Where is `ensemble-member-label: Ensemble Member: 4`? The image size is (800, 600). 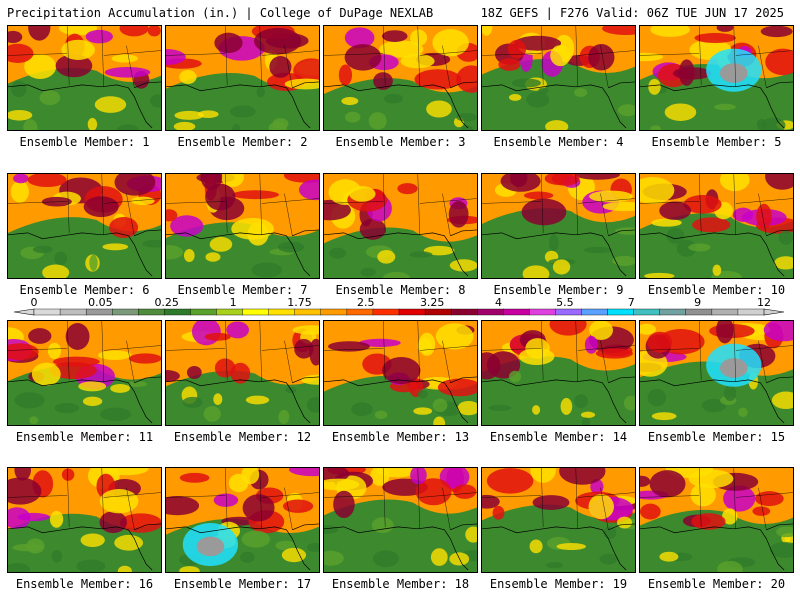
ensemble-member-label: Ensemble Member: 4 is located at coordinates (558, 142).